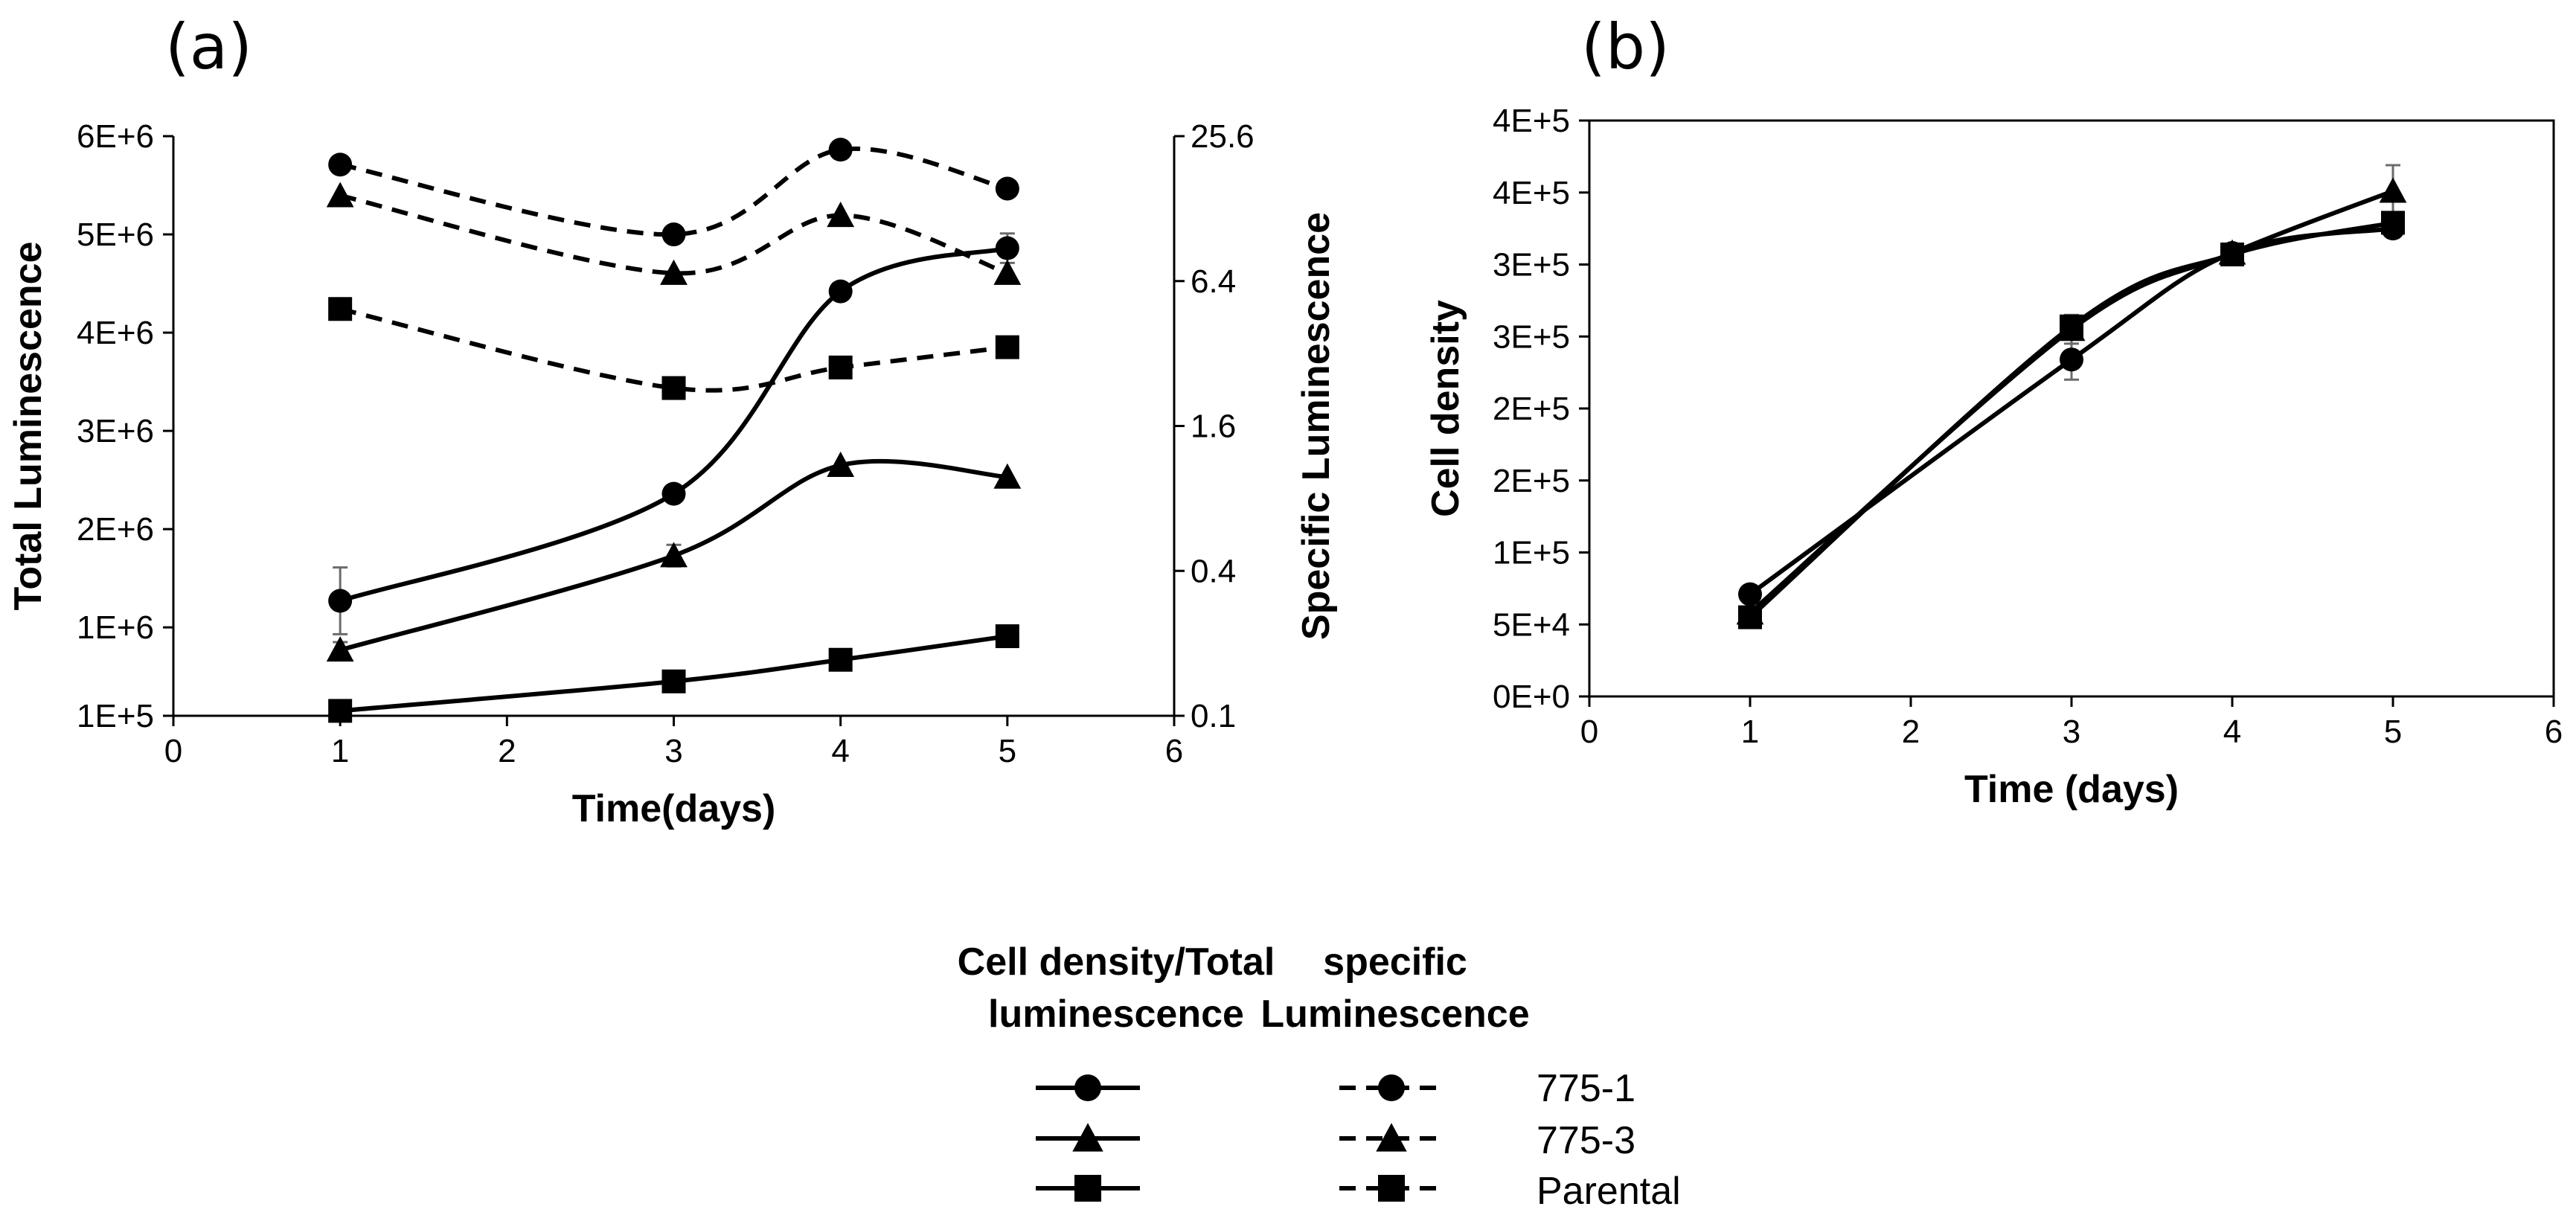  I want to click on y2-tick-label-a-2: 1.6, so click(1213, 426).